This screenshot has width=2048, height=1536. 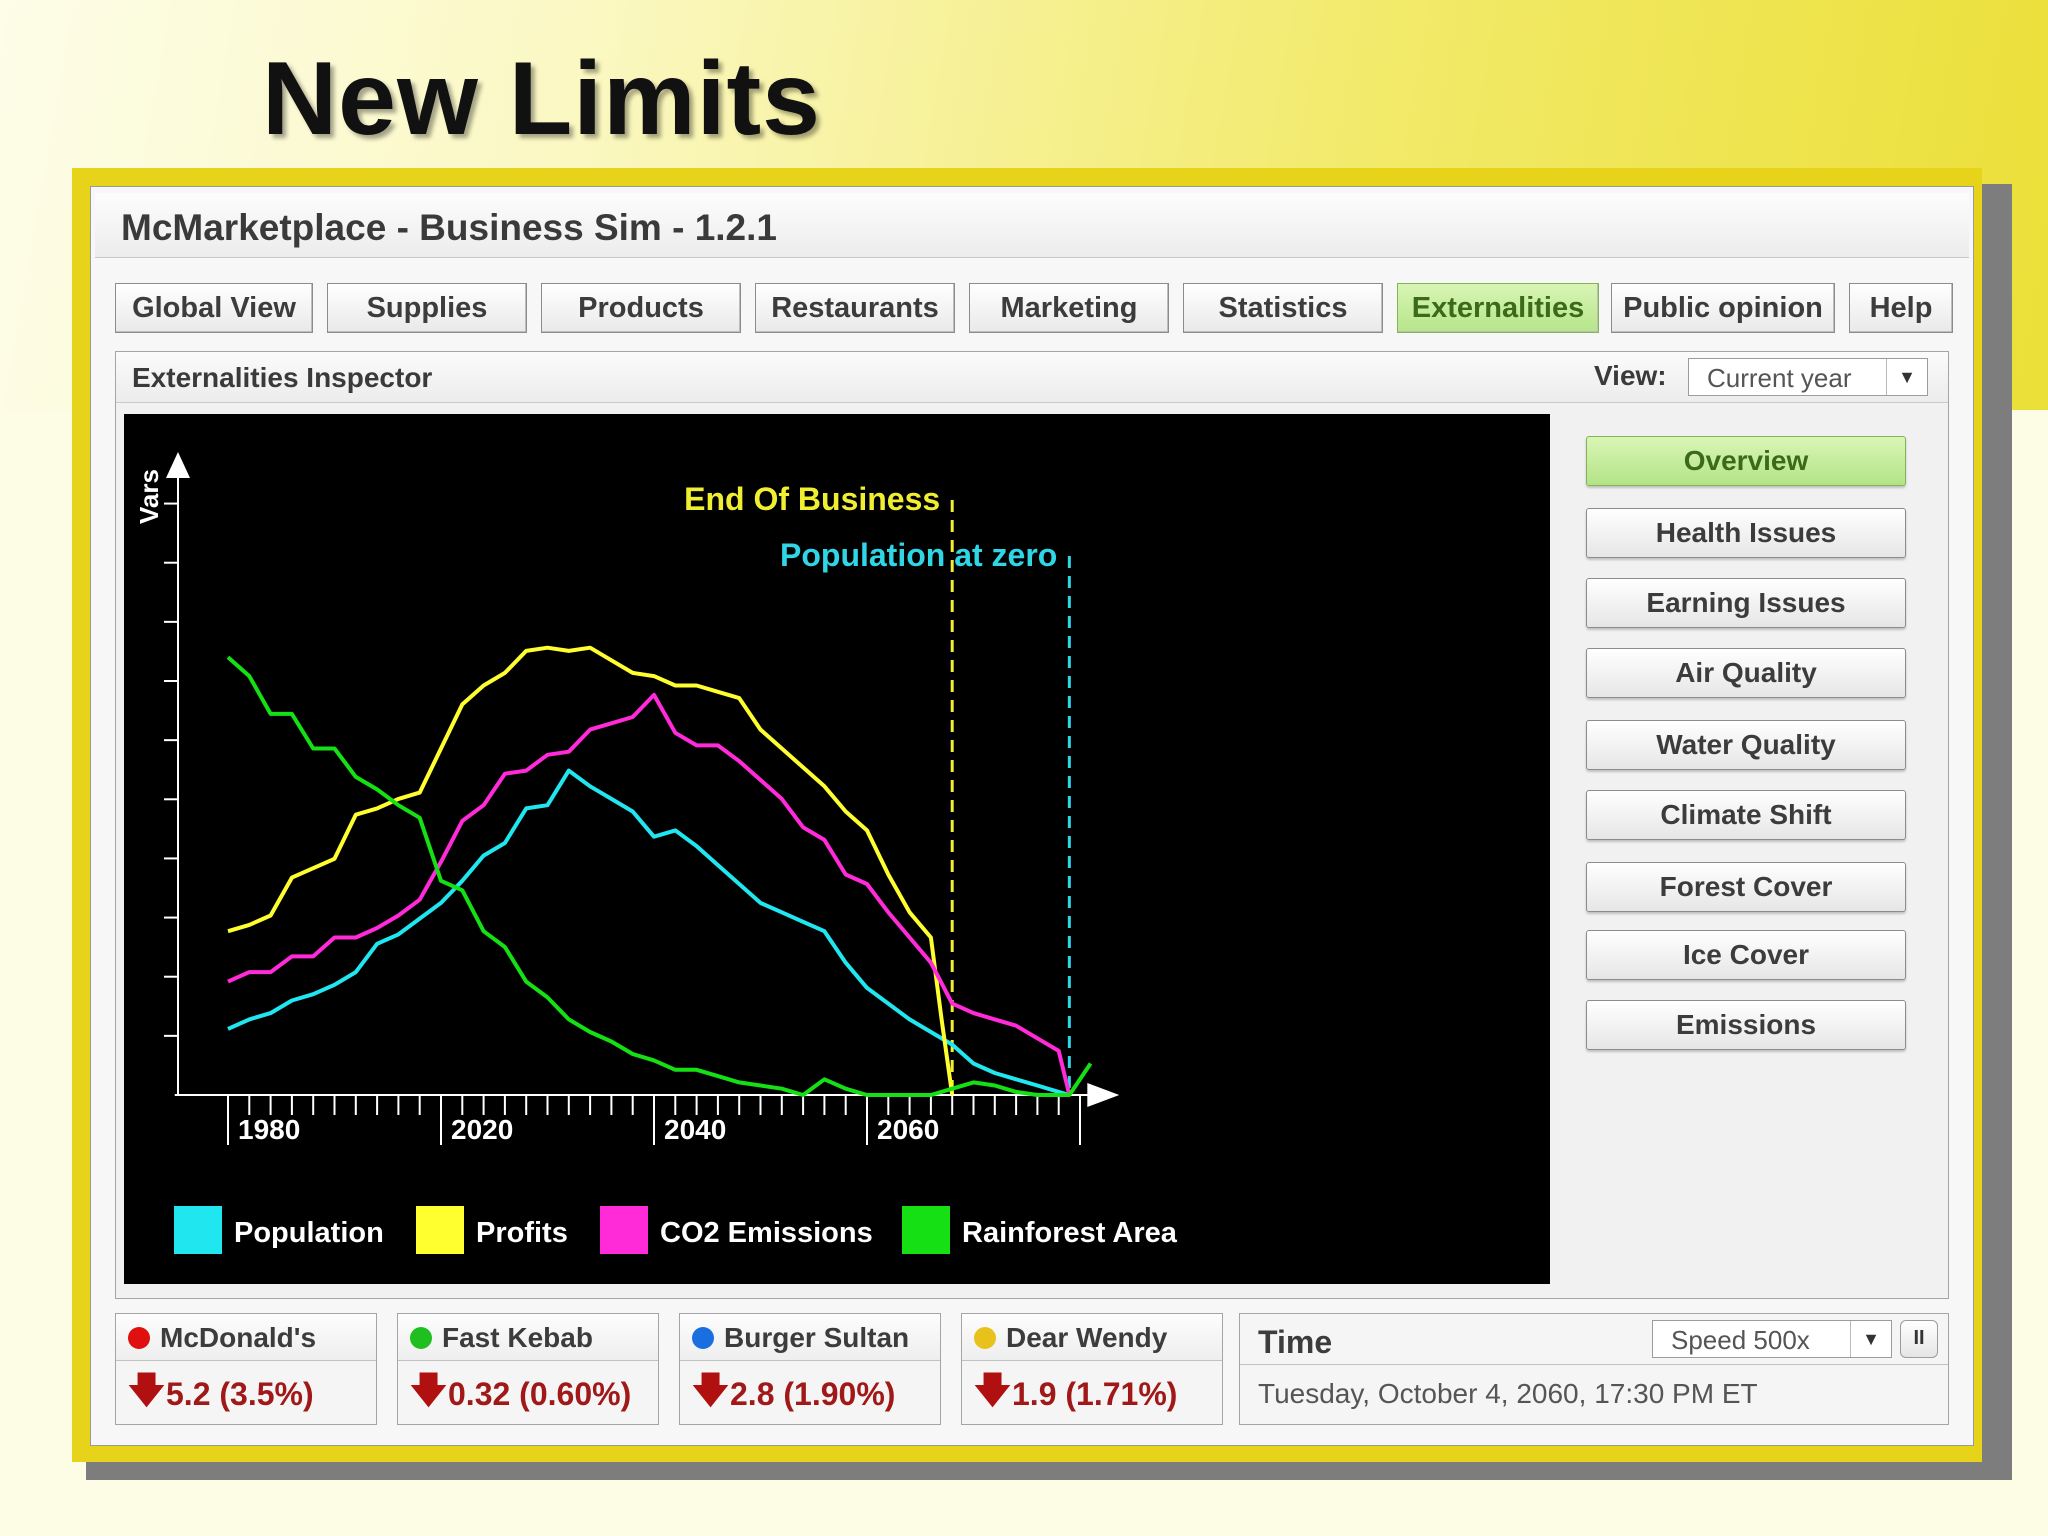 I want to click on tab-supplies: Supplies, so click(x=427, y=308).